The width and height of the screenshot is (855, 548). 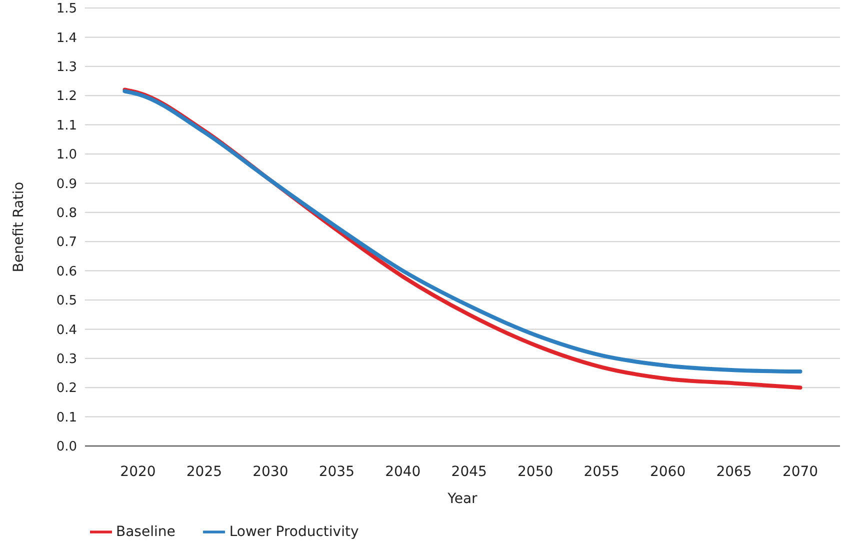 I want to click on x-tick-label: 2035, so click(x=336, y=472).